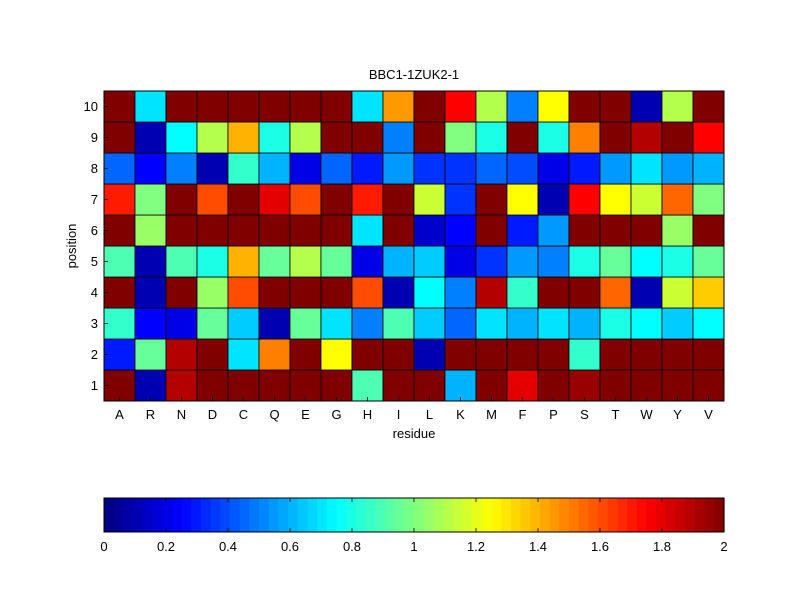 The width and height of the screenshot is (800, 600). I want to click on x-tick-label: M, so click(491, 414).